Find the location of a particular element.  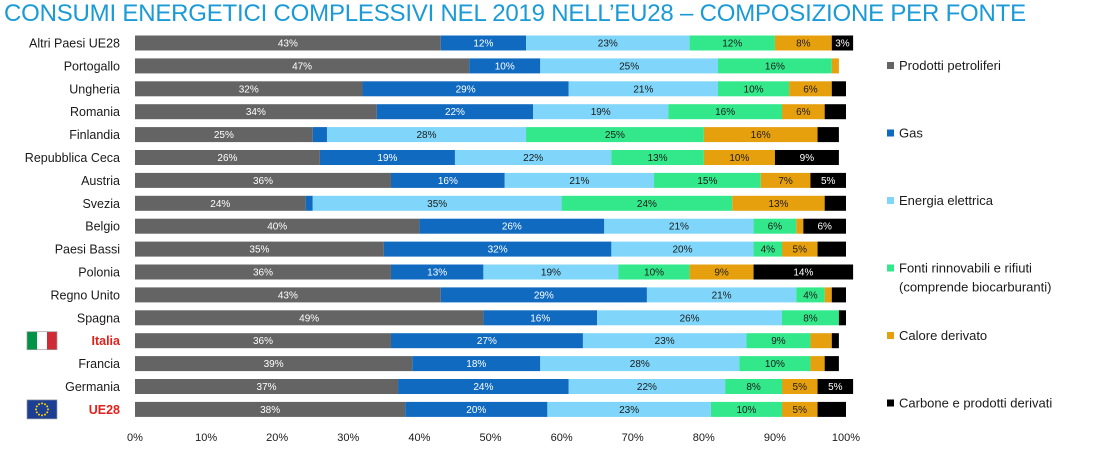

category-label: Paesi Bassi is located at coordinates (87, 250).